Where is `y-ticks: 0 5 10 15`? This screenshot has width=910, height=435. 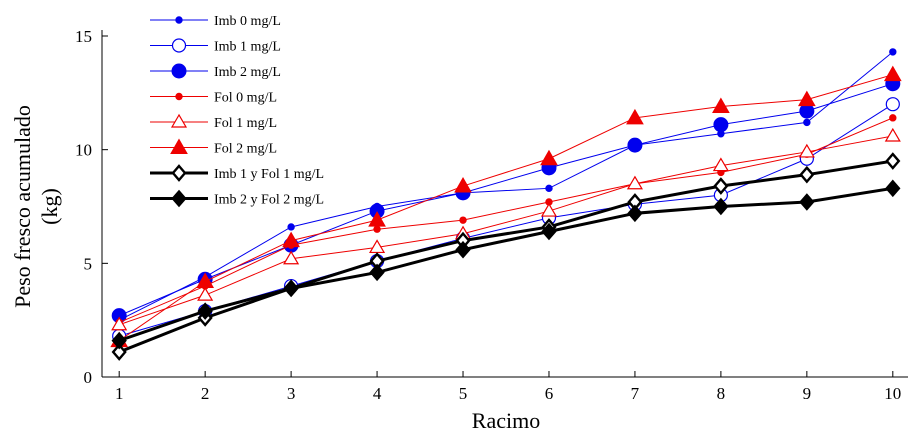 y-ticks: 0 5 10 15 is located at coordinates (91, 207).